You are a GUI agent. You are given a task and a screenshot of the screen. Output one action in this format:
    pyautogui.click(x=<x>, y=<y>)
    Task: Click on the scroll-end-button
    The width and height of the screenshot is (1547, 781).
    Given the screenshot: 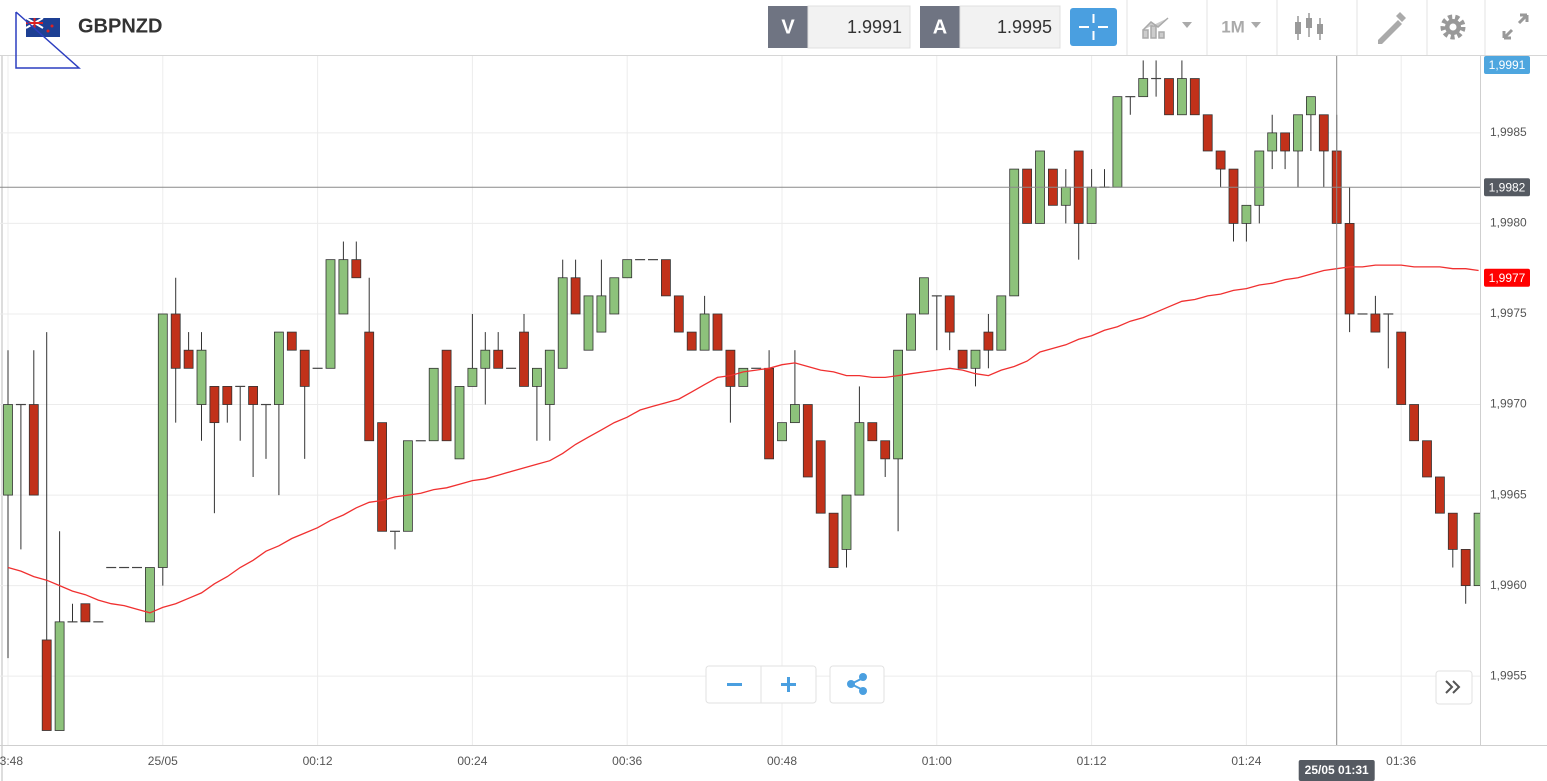 What is the action you would take?
    pyautogui.click(x=1454, y=687)
    